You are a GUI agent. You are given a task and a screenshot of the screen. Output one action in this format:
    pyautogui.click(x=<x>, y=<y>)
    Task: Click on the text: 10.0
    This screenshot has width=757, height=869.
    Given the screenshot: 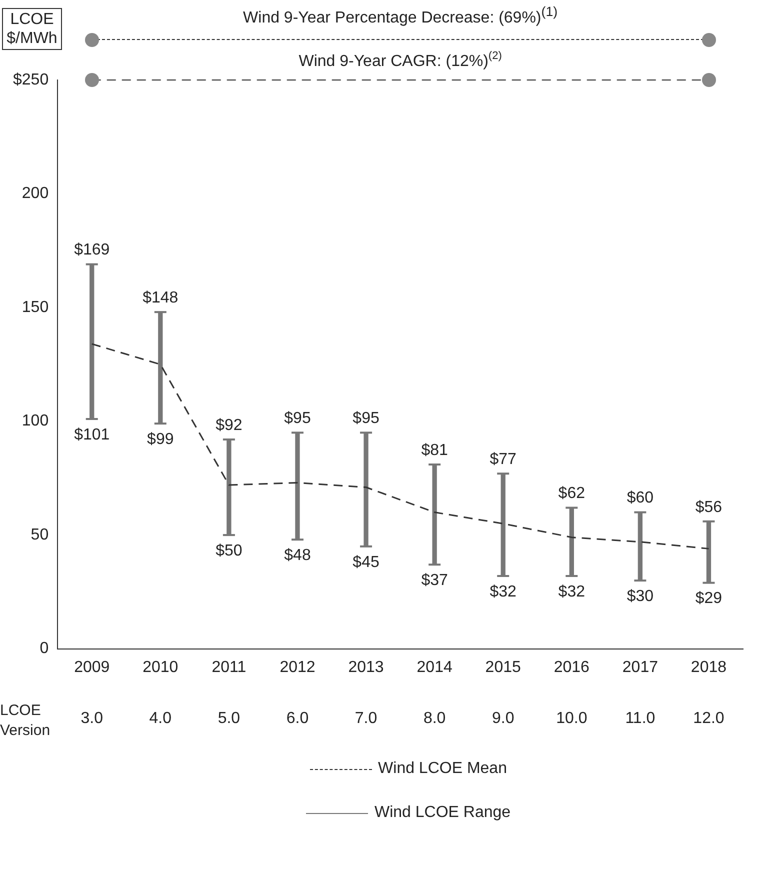 What is the action you would take?
    pyautogui.click(x=572, y=719)
    